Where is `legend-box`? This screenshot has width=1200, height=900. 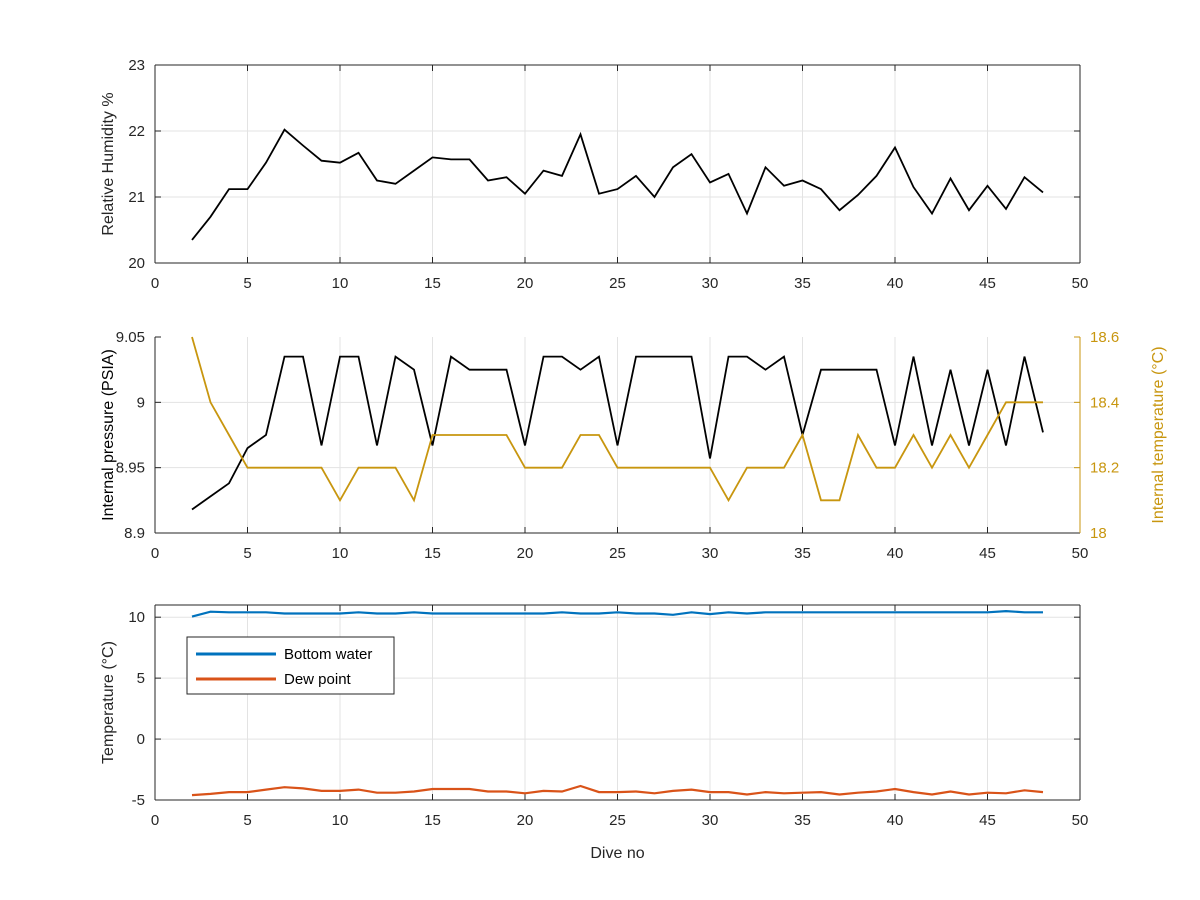
legend-box is located at coordinates (290, 665).